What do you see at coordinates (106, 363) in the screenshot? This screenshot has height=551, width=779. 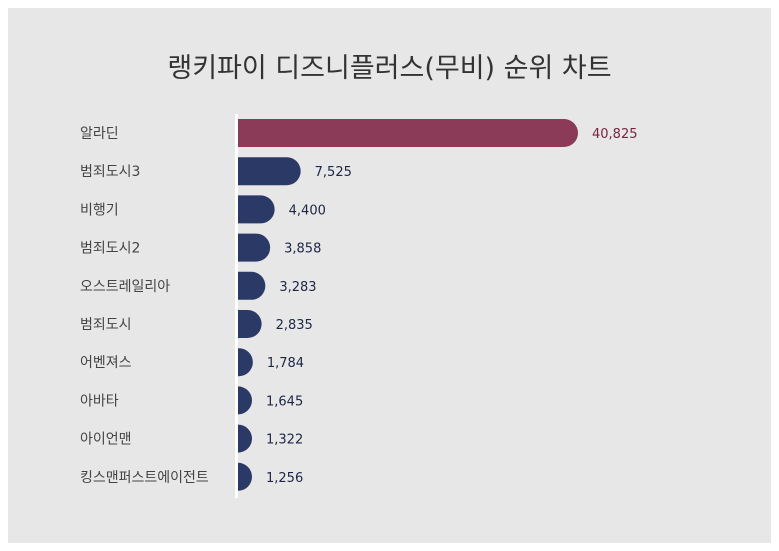 I see `category-label: 어벤져스` at bounding box center [106, 363].